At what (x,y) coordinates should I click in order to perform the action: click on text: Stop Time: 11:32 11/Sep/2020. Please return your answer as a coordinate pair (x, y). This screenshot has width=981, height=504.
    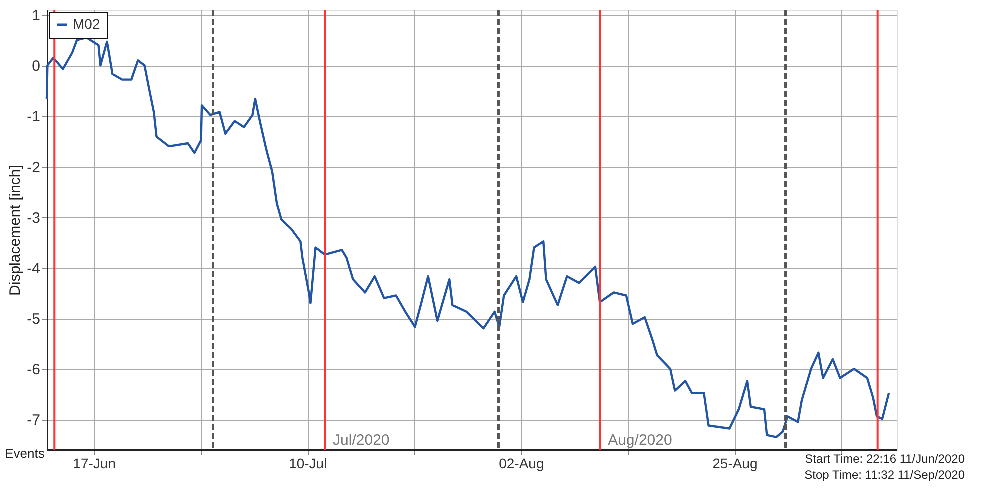
    Looking at the image, I should click on (885, 475).